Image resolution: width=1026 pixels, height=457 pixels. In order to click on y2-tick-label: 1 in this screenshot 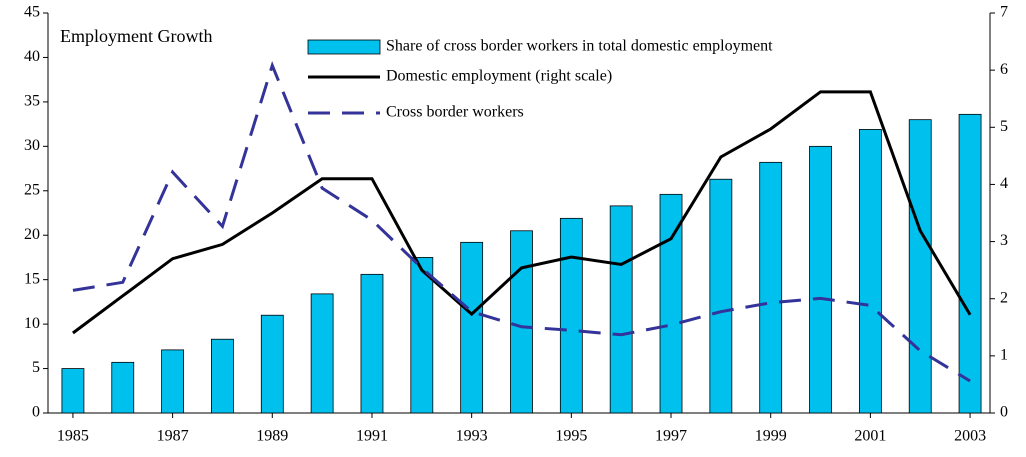, I will do `click(1004, 355)`.